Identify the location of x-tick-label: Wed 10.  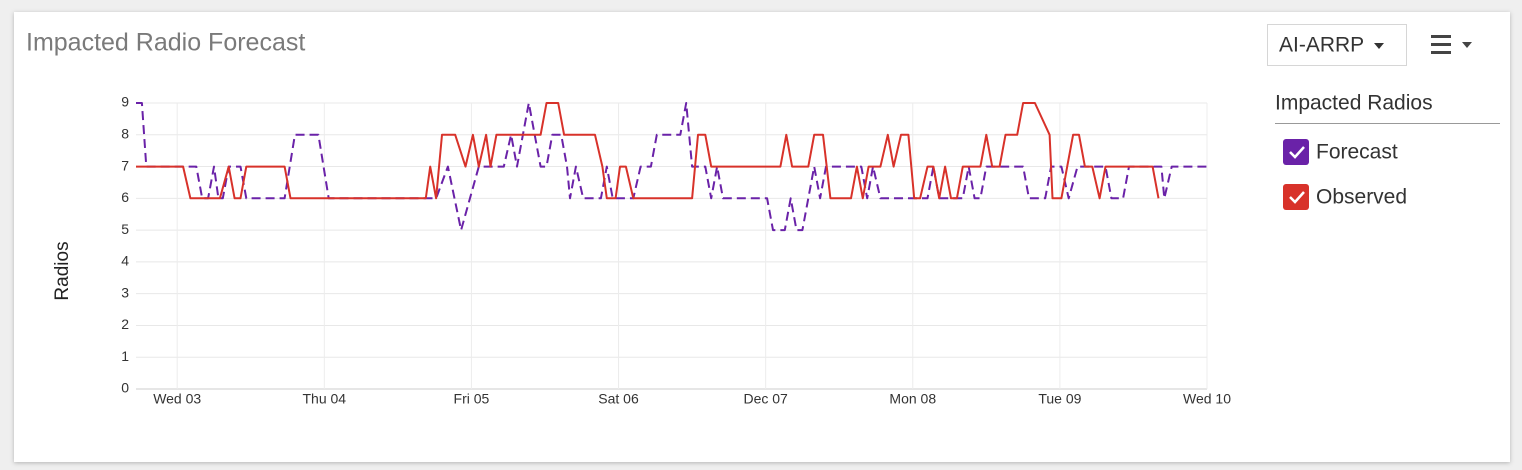
(1207, 399).